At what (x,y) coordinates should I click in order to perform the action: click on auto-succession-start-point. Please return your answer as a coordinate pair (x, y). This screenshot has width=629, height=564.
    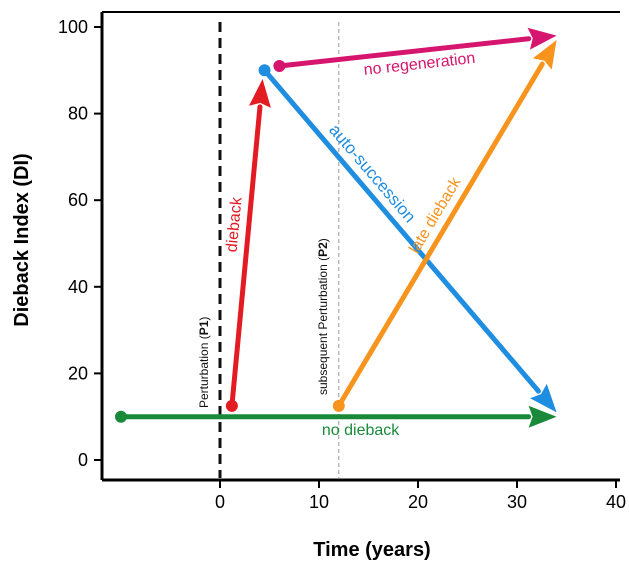
    Looking at the image, I should click on (264, 70).